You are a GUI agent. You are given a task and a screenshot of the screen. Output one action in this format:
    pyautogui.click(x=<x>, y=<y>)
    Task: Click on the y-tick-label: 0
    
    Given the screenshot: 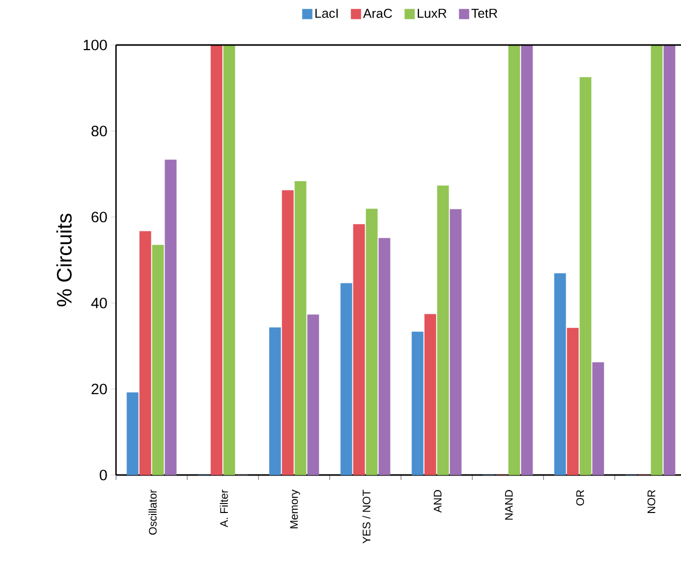 What is the action you would take?
    pyautogui.click(x=103, y=475)
    